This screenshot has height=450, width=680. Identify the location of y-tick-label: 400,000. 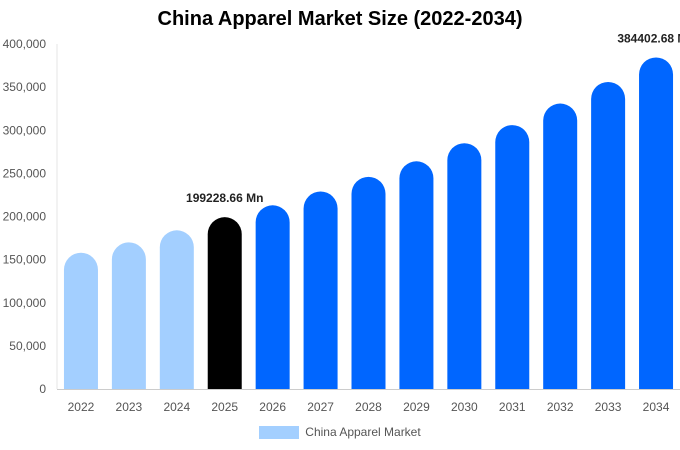
(25, 44).